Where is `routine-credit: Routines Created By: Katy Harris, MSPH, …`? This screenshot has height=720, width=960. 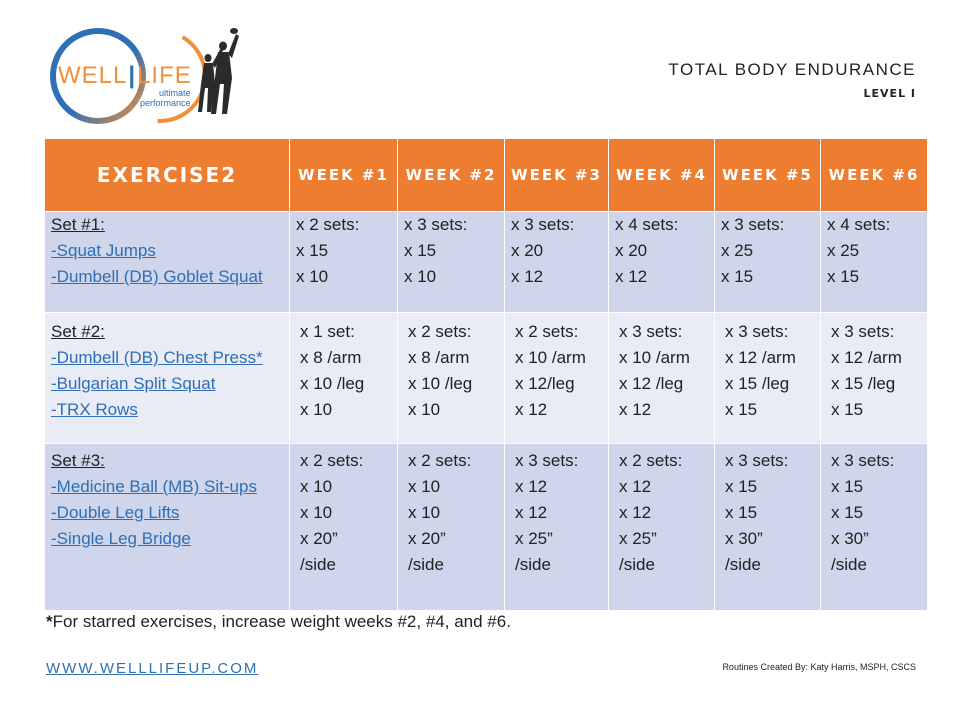 routine-credit: Routines Created By: Katy Harris, MSPH, … is located at coordinates (819, 667).